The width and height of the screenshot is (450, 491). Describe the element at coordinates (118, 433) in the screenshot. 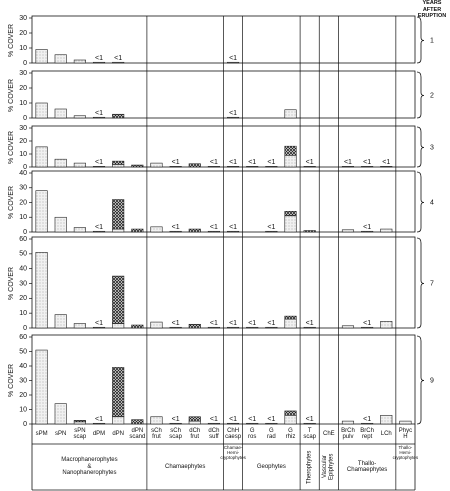

I see `x-tick-label: dPN` at that location.